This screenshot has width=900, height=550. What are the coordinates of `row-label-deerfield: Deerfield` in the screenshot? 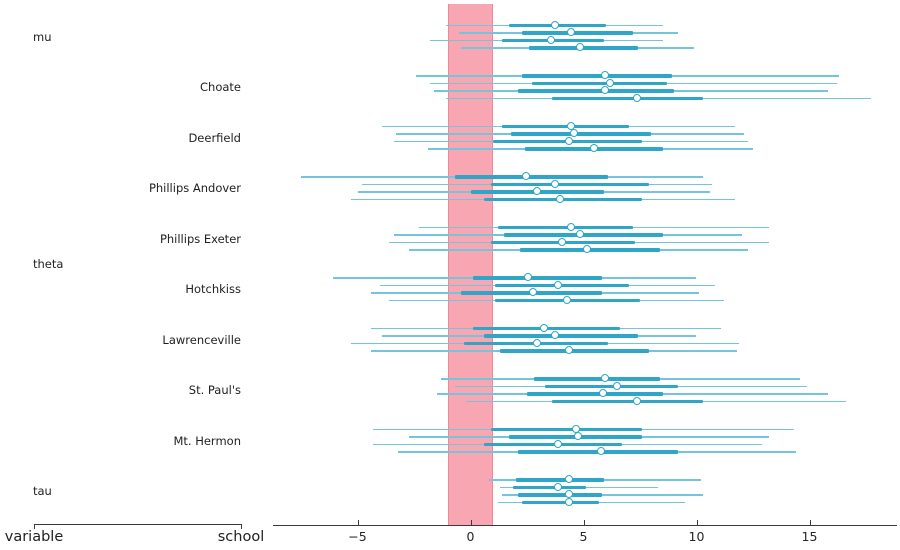 It's located at (214, 137).